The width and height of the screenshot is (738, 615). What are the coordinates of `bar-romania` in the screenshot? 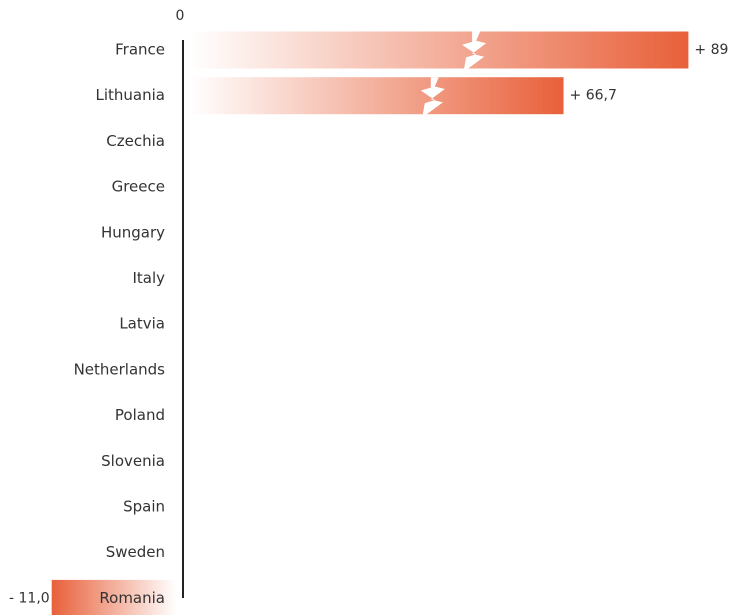 It's located at (114, 597).